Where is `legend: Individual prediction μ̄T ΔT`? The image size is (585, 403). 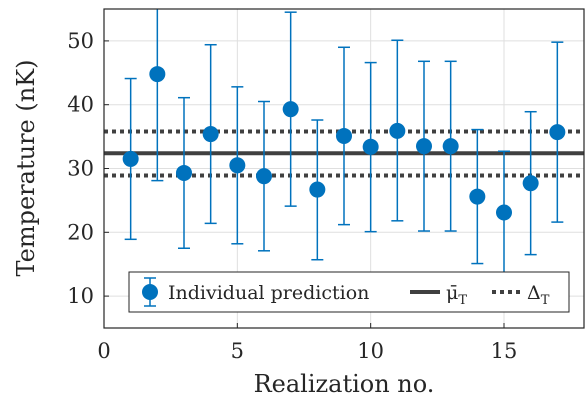 legend: Individual prediction μ̄T ΔT is located at coordinates (349, 292).